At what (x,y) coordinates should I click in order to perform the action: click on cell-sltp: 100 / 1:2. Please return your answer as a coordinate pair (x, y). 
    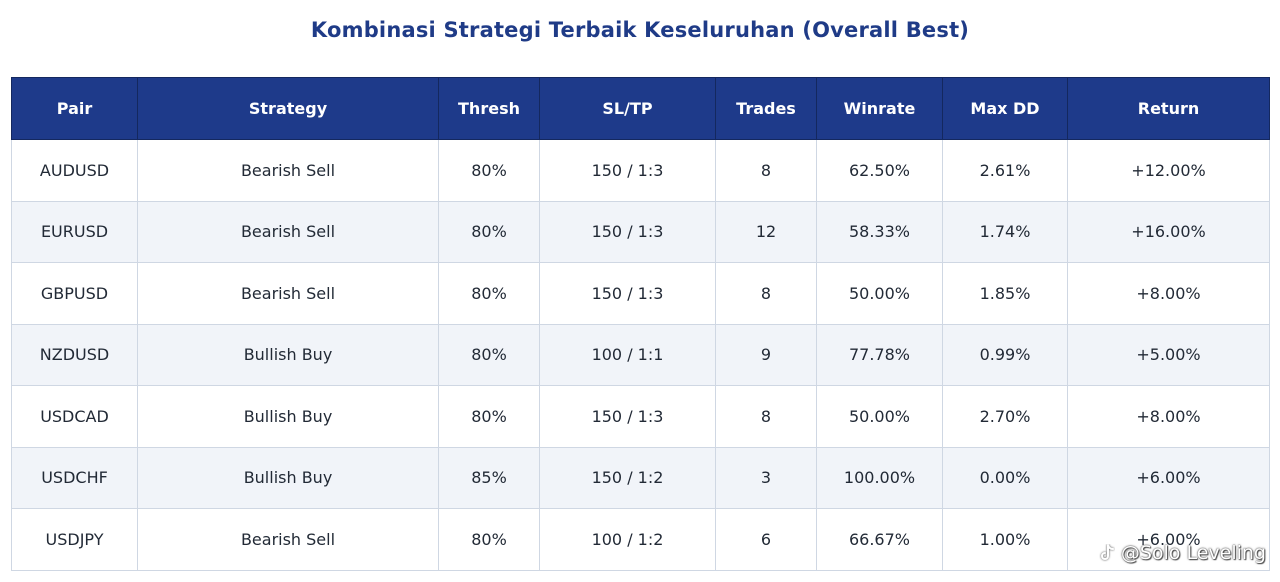
    Looking at the image, I should click on (627, 539).